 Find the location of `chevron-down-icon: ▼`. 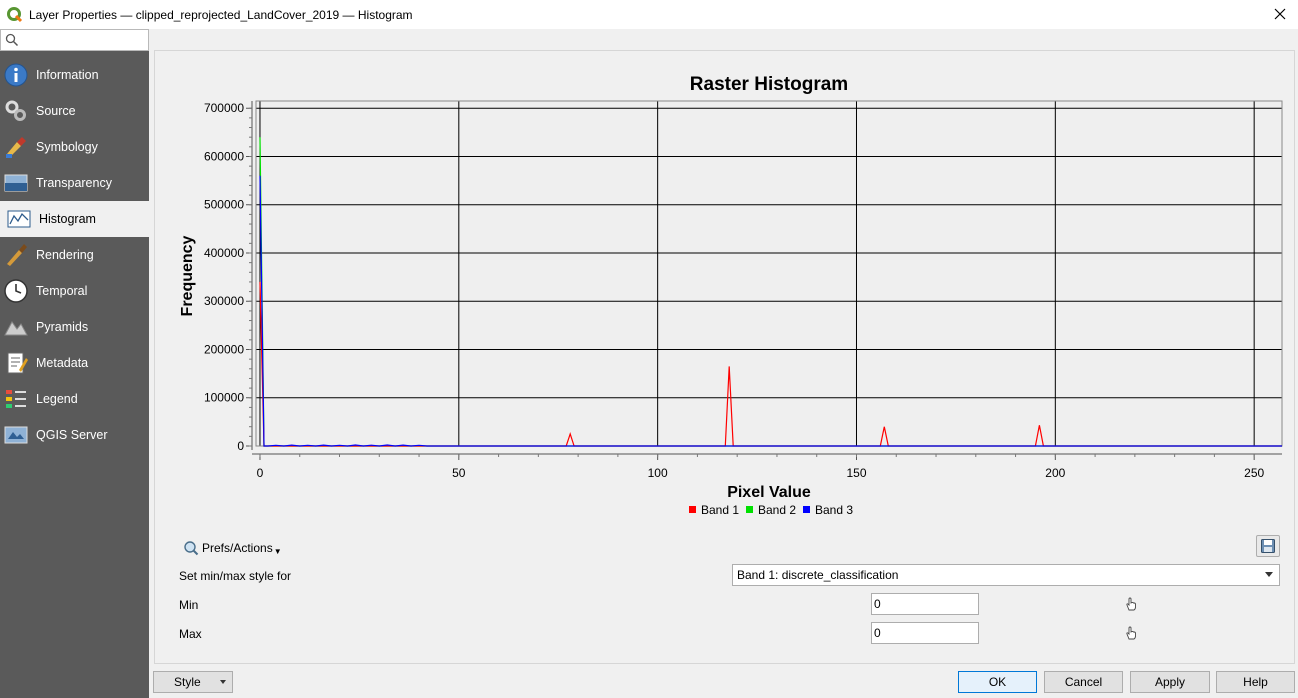

chevron-down-icon: ▼ is located at coordinates (277, 551).